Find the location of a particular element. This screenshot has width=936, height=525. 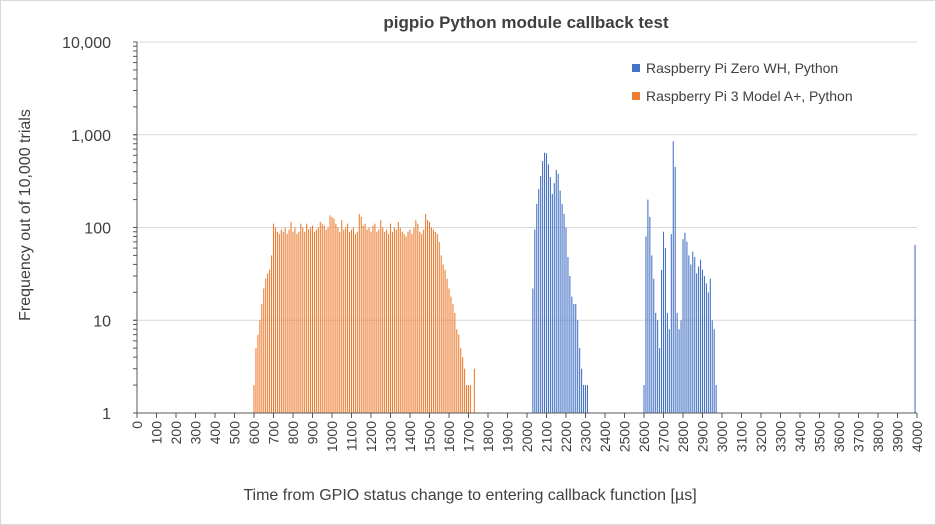

x-tick-label: 600 is located at coordinates (254, 433).